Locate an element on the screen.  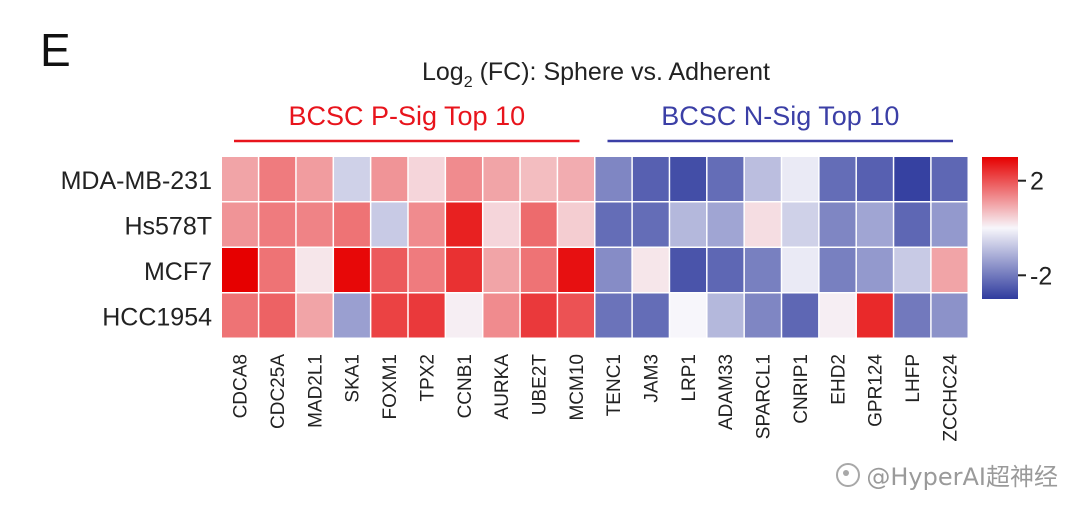
row-label: Hs578T is located at coordinates (168, 226).